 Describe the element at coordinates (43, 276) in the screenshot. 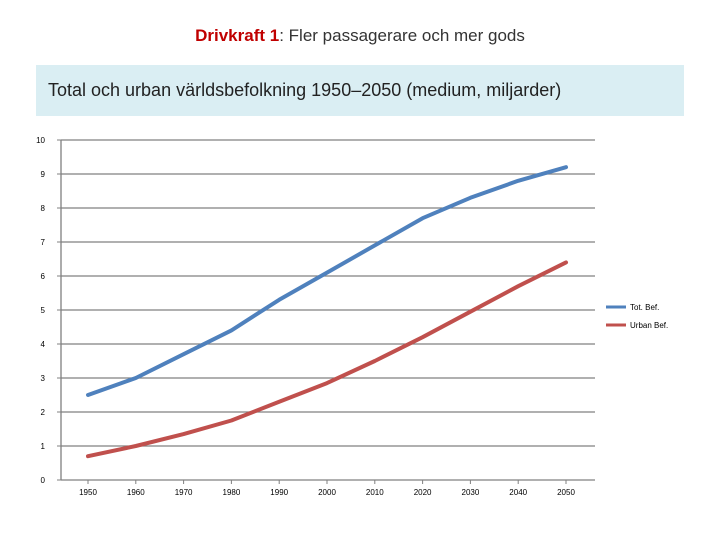

I see `y-tick-label-6: 6` at that location.